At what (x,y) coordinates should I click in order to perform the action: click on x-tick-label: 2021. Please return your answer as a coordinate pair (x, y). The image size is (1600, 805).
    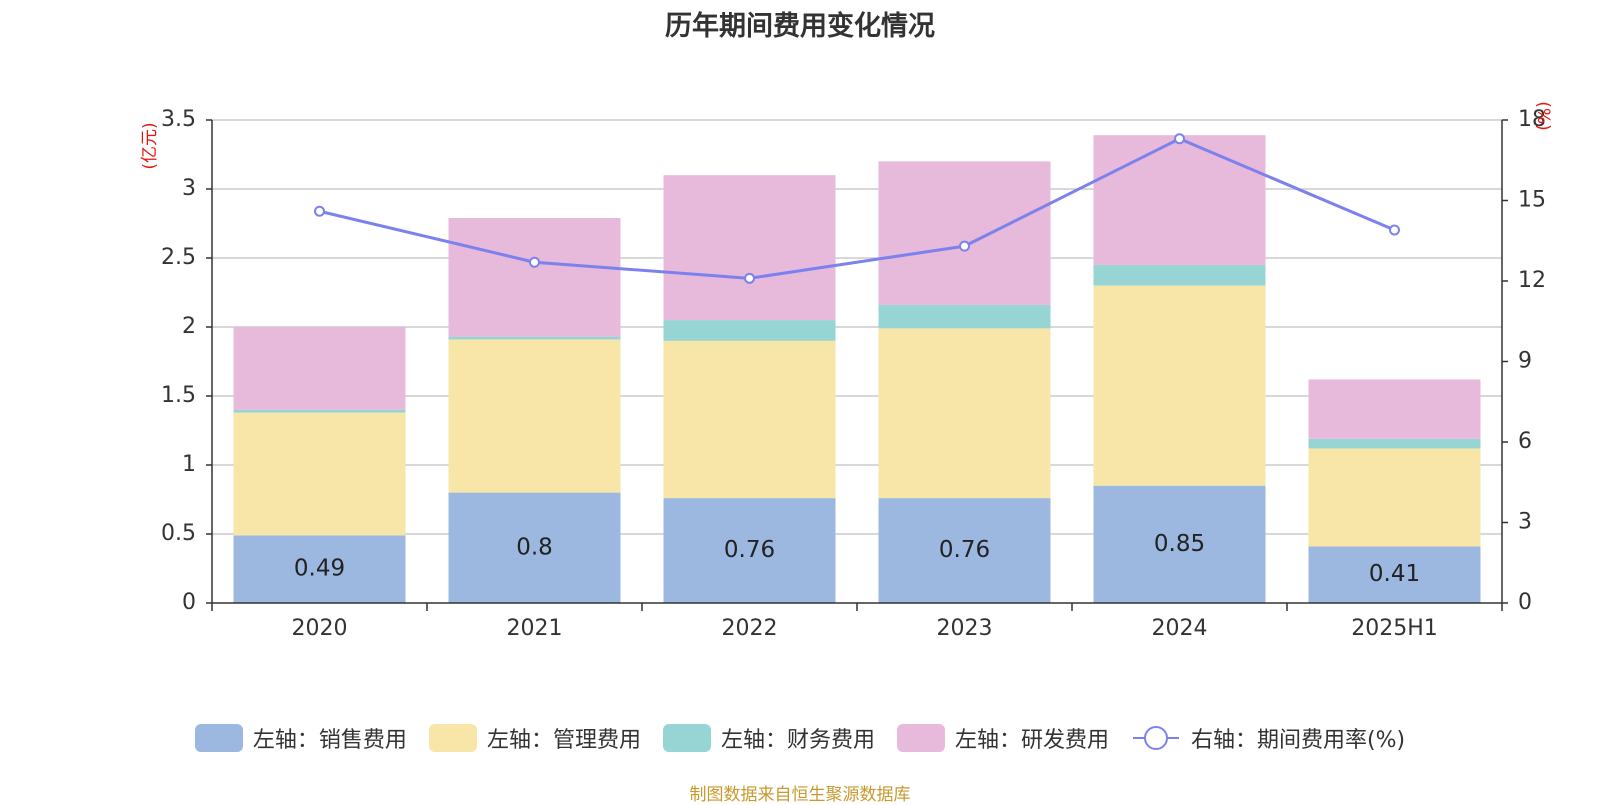
    Looking at the image, I should click on (535, 628).